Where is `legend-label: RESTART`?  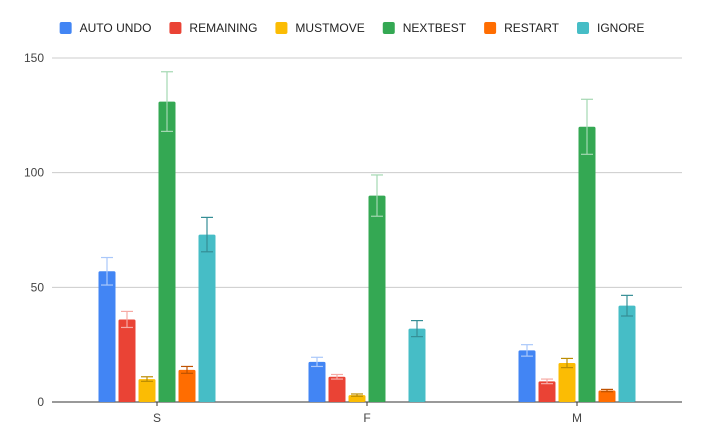
legend-label: RESTART is located at coordinates (532, 28).